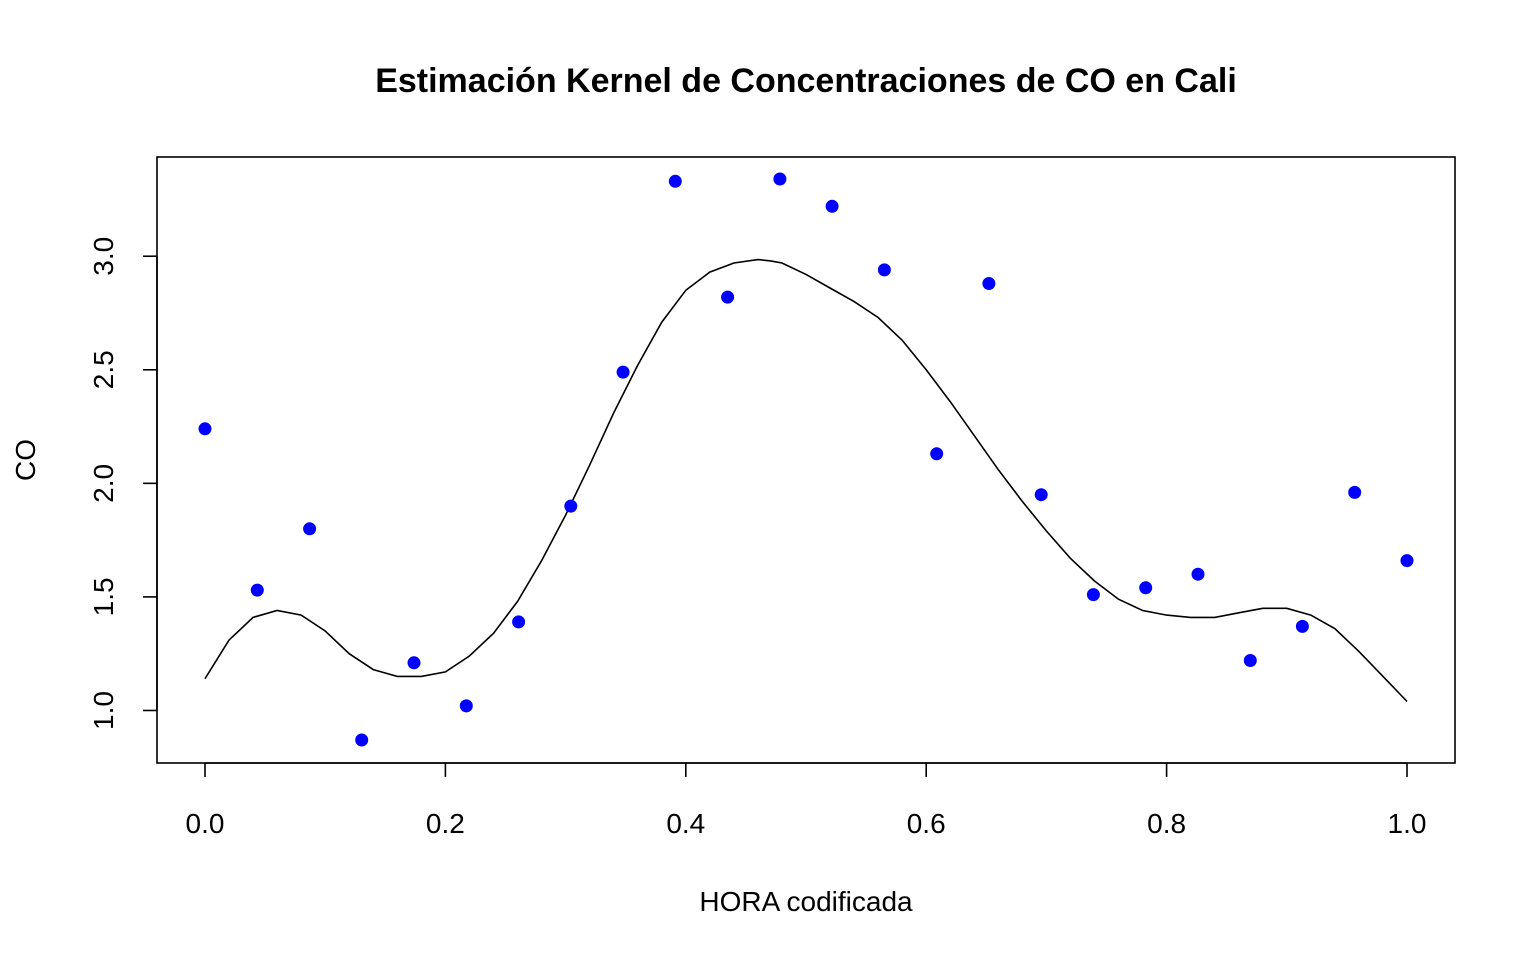 This screenshot has height=960, width=1536. I want to click on x-tick-label: 0.8, so click(1166, 823).